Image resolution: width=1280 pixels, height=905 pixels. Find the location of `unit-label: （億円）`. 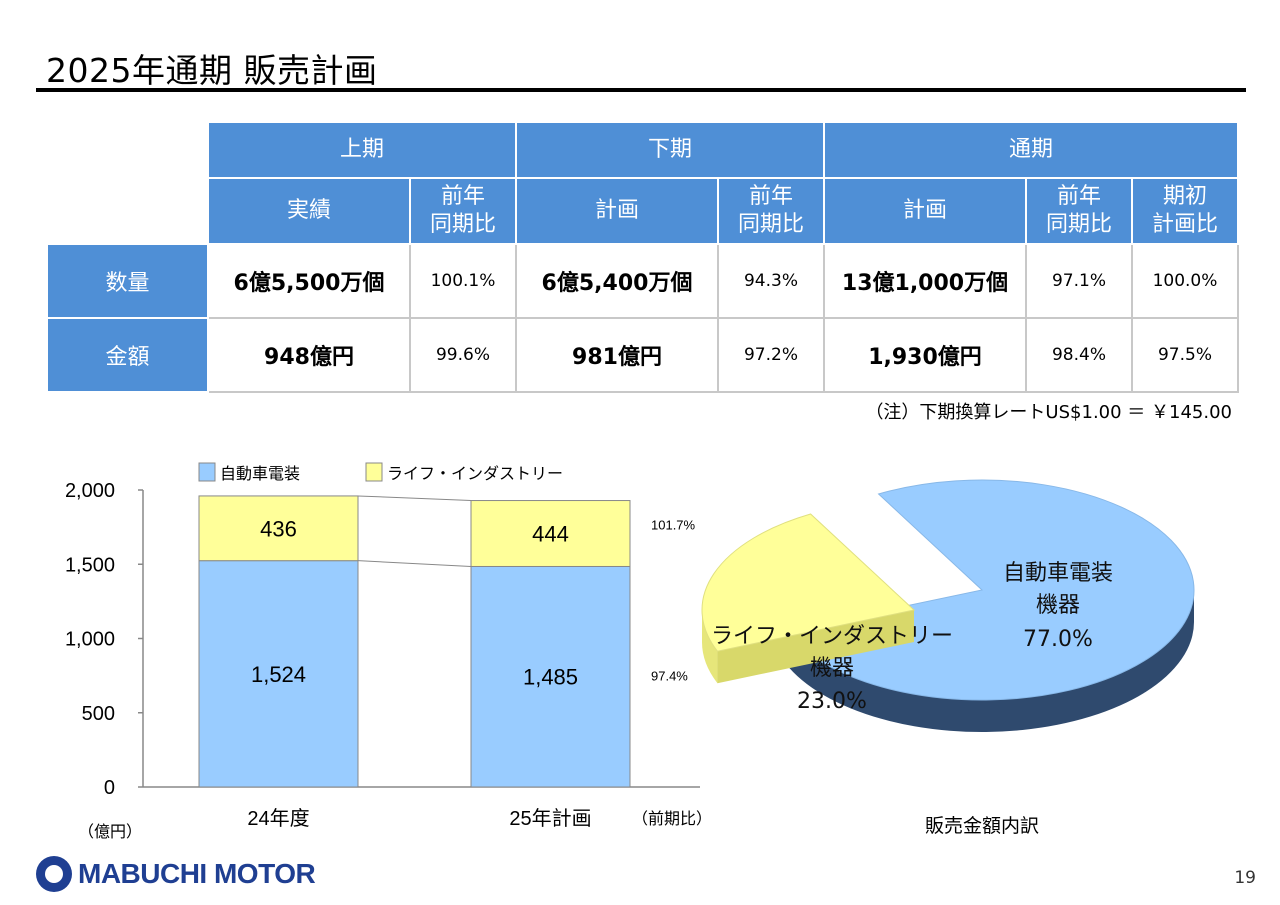

unit-label: （億円） is located at coordinates (110, 831).